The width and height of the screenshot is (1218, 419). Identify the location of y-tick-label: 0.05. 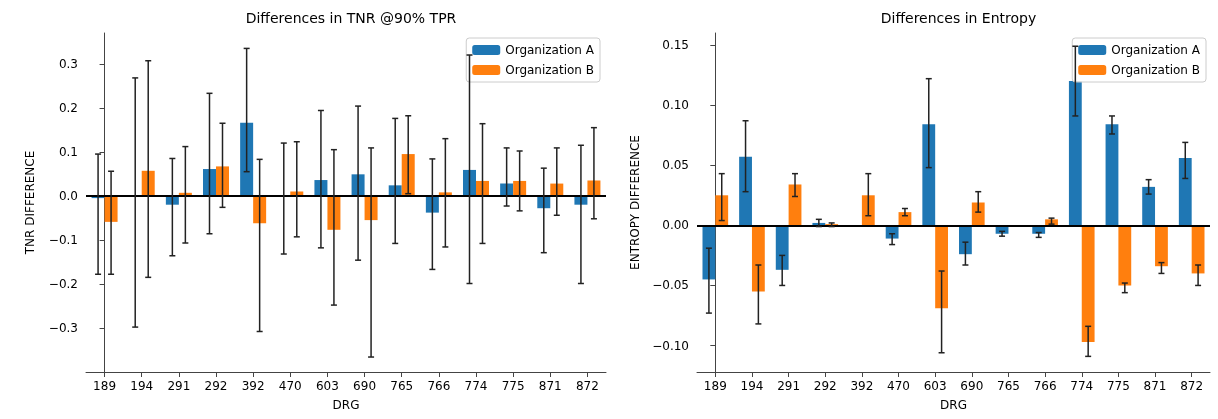
(675, 165).